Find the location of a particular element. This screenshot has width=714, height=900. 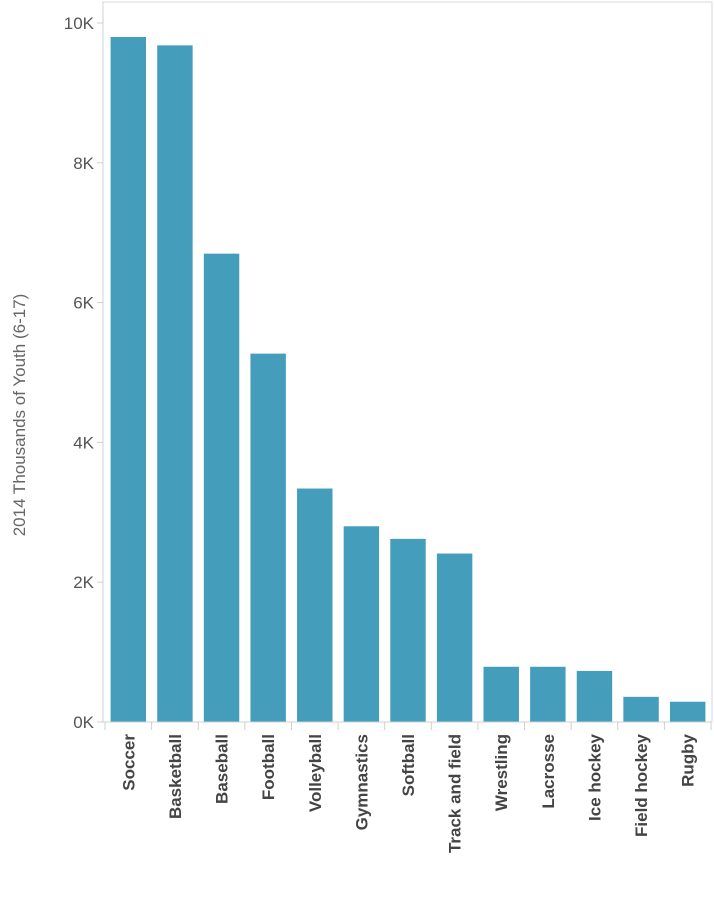

y-tick-label: 0K is located at coordinates (83, 722).